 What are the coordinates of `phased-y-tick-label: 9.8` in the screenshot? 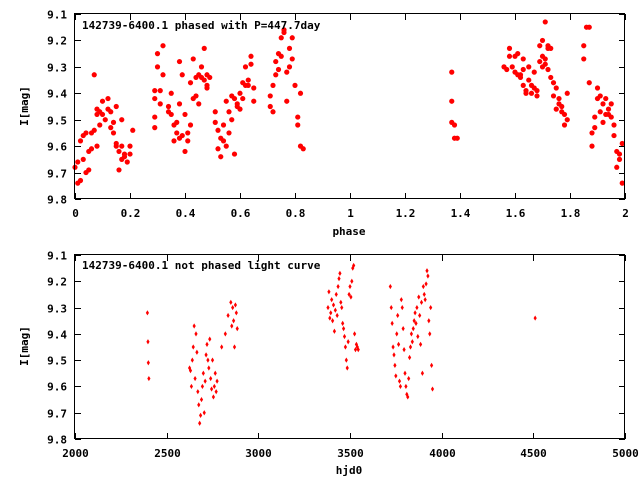 It's located at (57, 200).